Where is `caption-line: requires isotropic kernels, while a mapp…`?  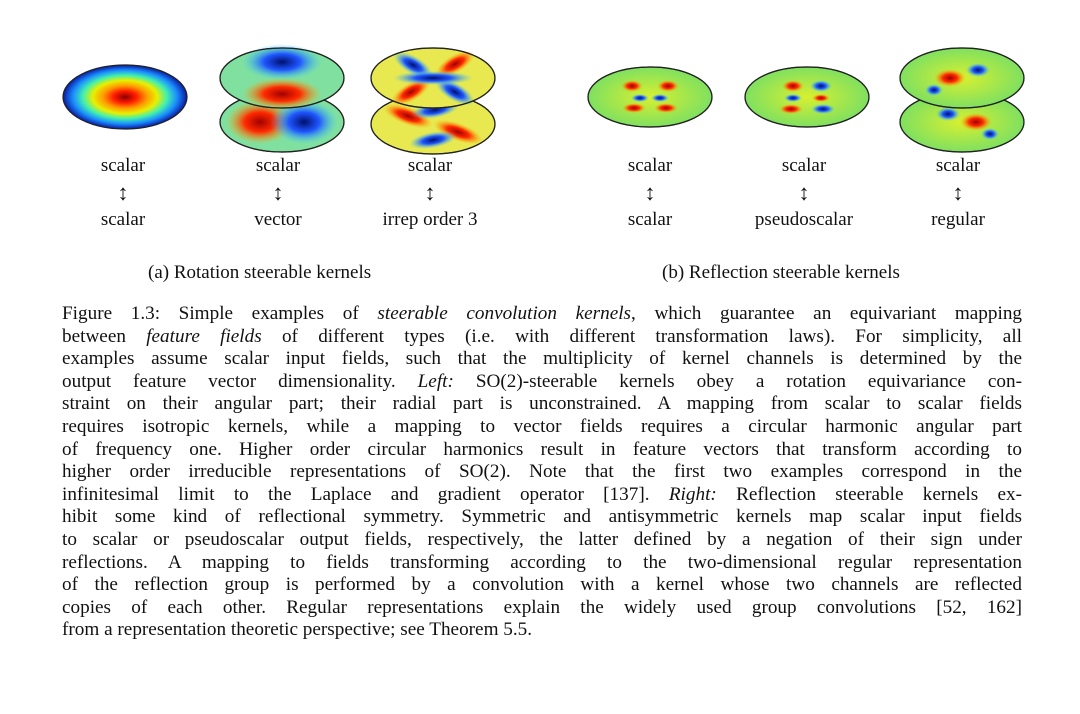 caption-line: requires isotropic kernels, while a mapp… is located at coordinates (542, 426).